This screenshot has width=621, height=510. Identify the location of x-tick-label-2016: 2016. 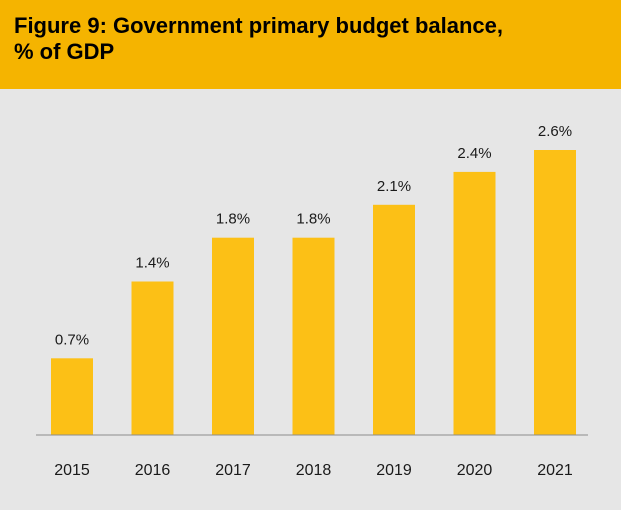
(153, 470).